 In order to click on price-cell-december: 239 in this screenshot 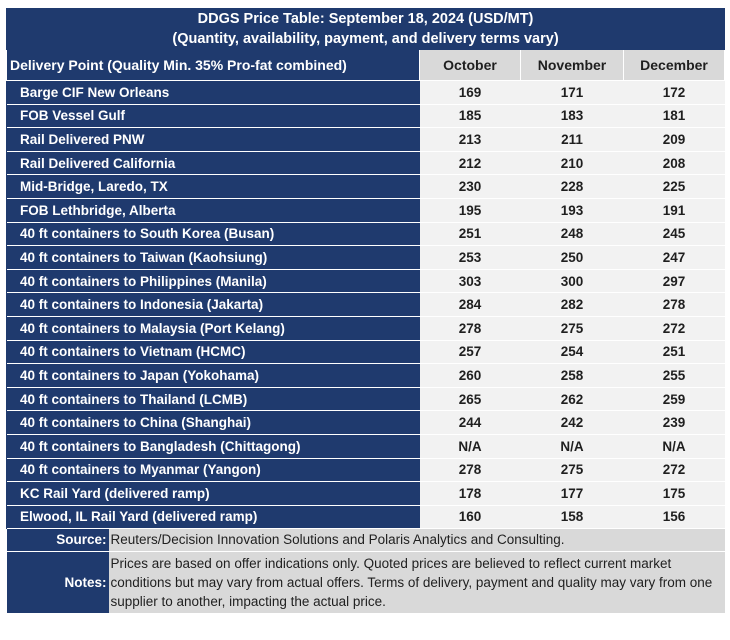, I will do `click(674, 422)`.